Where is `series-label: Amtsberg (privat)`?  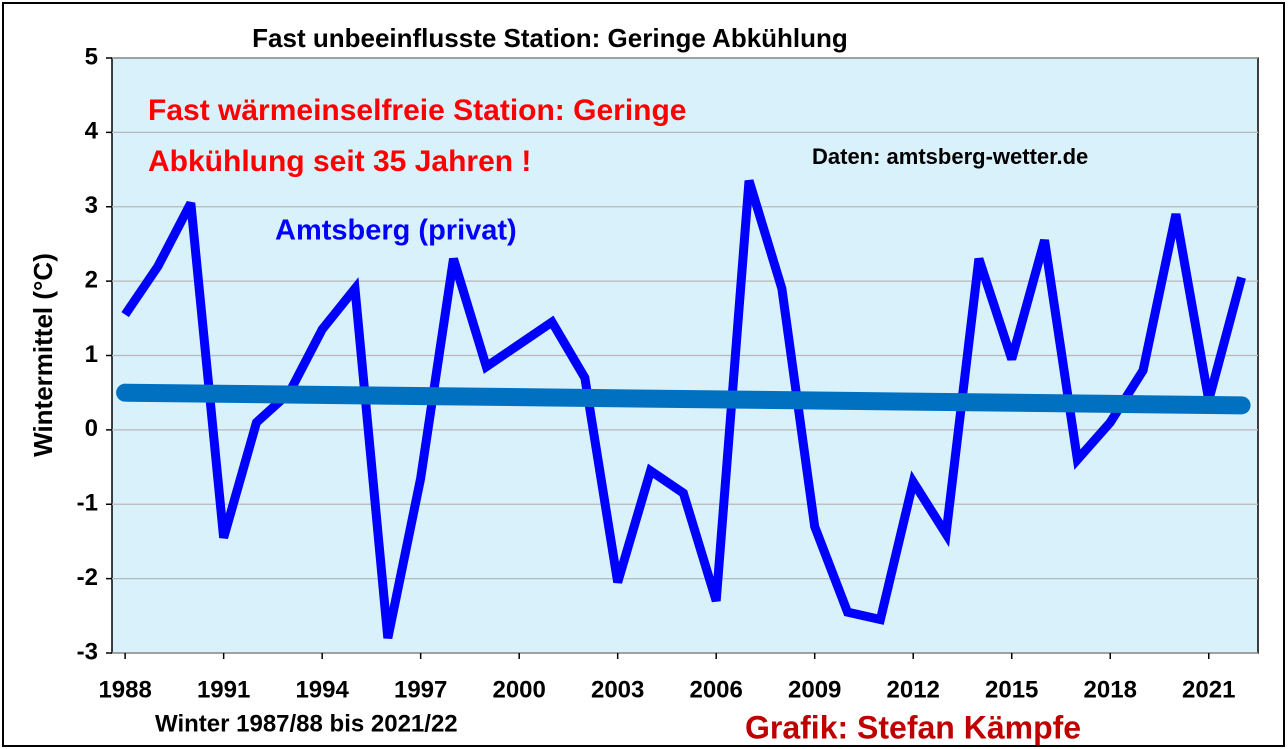
series-label: Amtsberg (privat) is located at coordinates (396, 231).